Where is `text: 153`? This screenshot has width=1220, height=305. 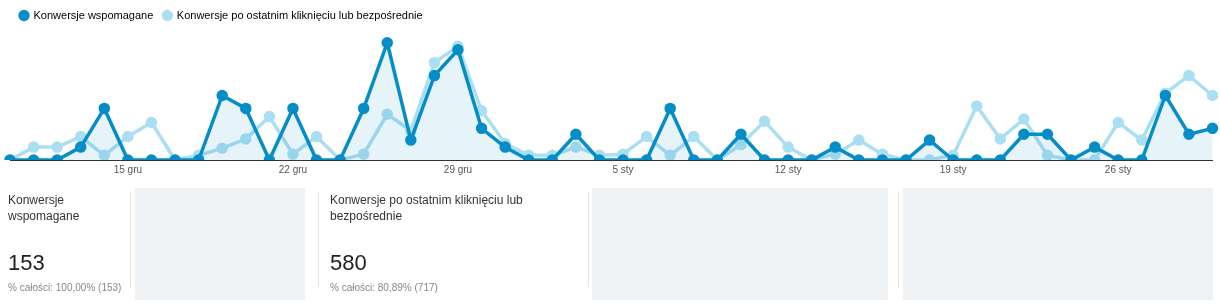 text: 153 is located at coordinates (26, 263).